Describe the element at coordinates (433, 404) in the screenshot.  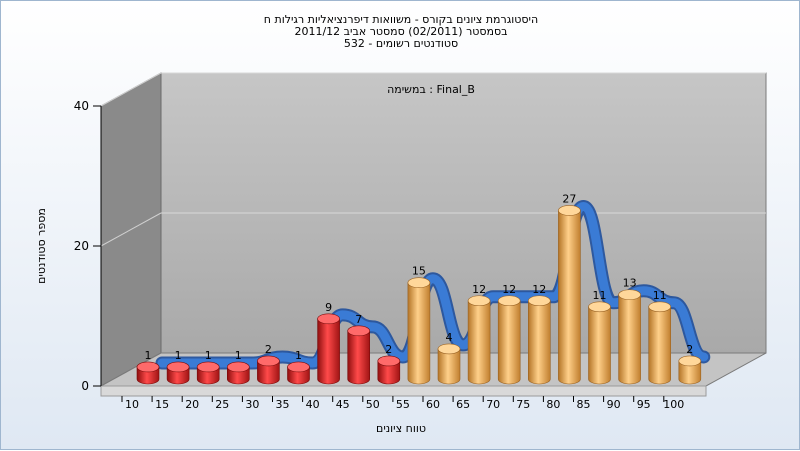
I see `x-tick-label: 60` at that location.